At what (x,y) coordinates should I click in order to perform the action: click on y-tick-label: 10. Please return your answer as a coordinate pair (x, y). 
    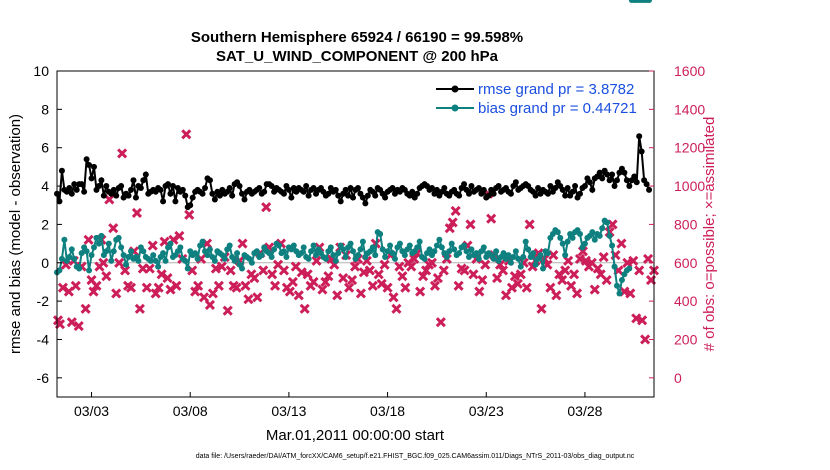
    Looking at the image, I should click on (41, 71).